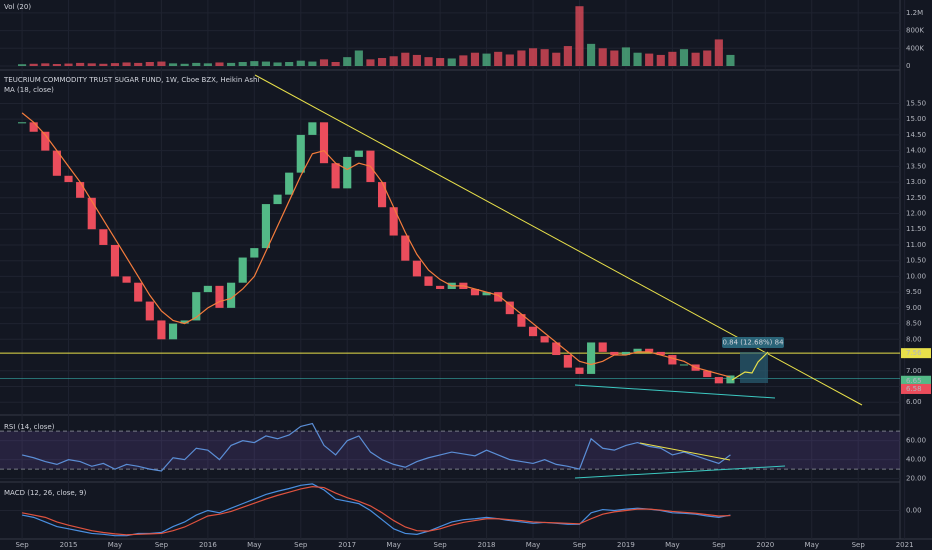 This screenshot has width=932, height=550. Describe the element at coordinates (914, 292) in the screenshot. I see `y-tick-label: 9.50` at that location.